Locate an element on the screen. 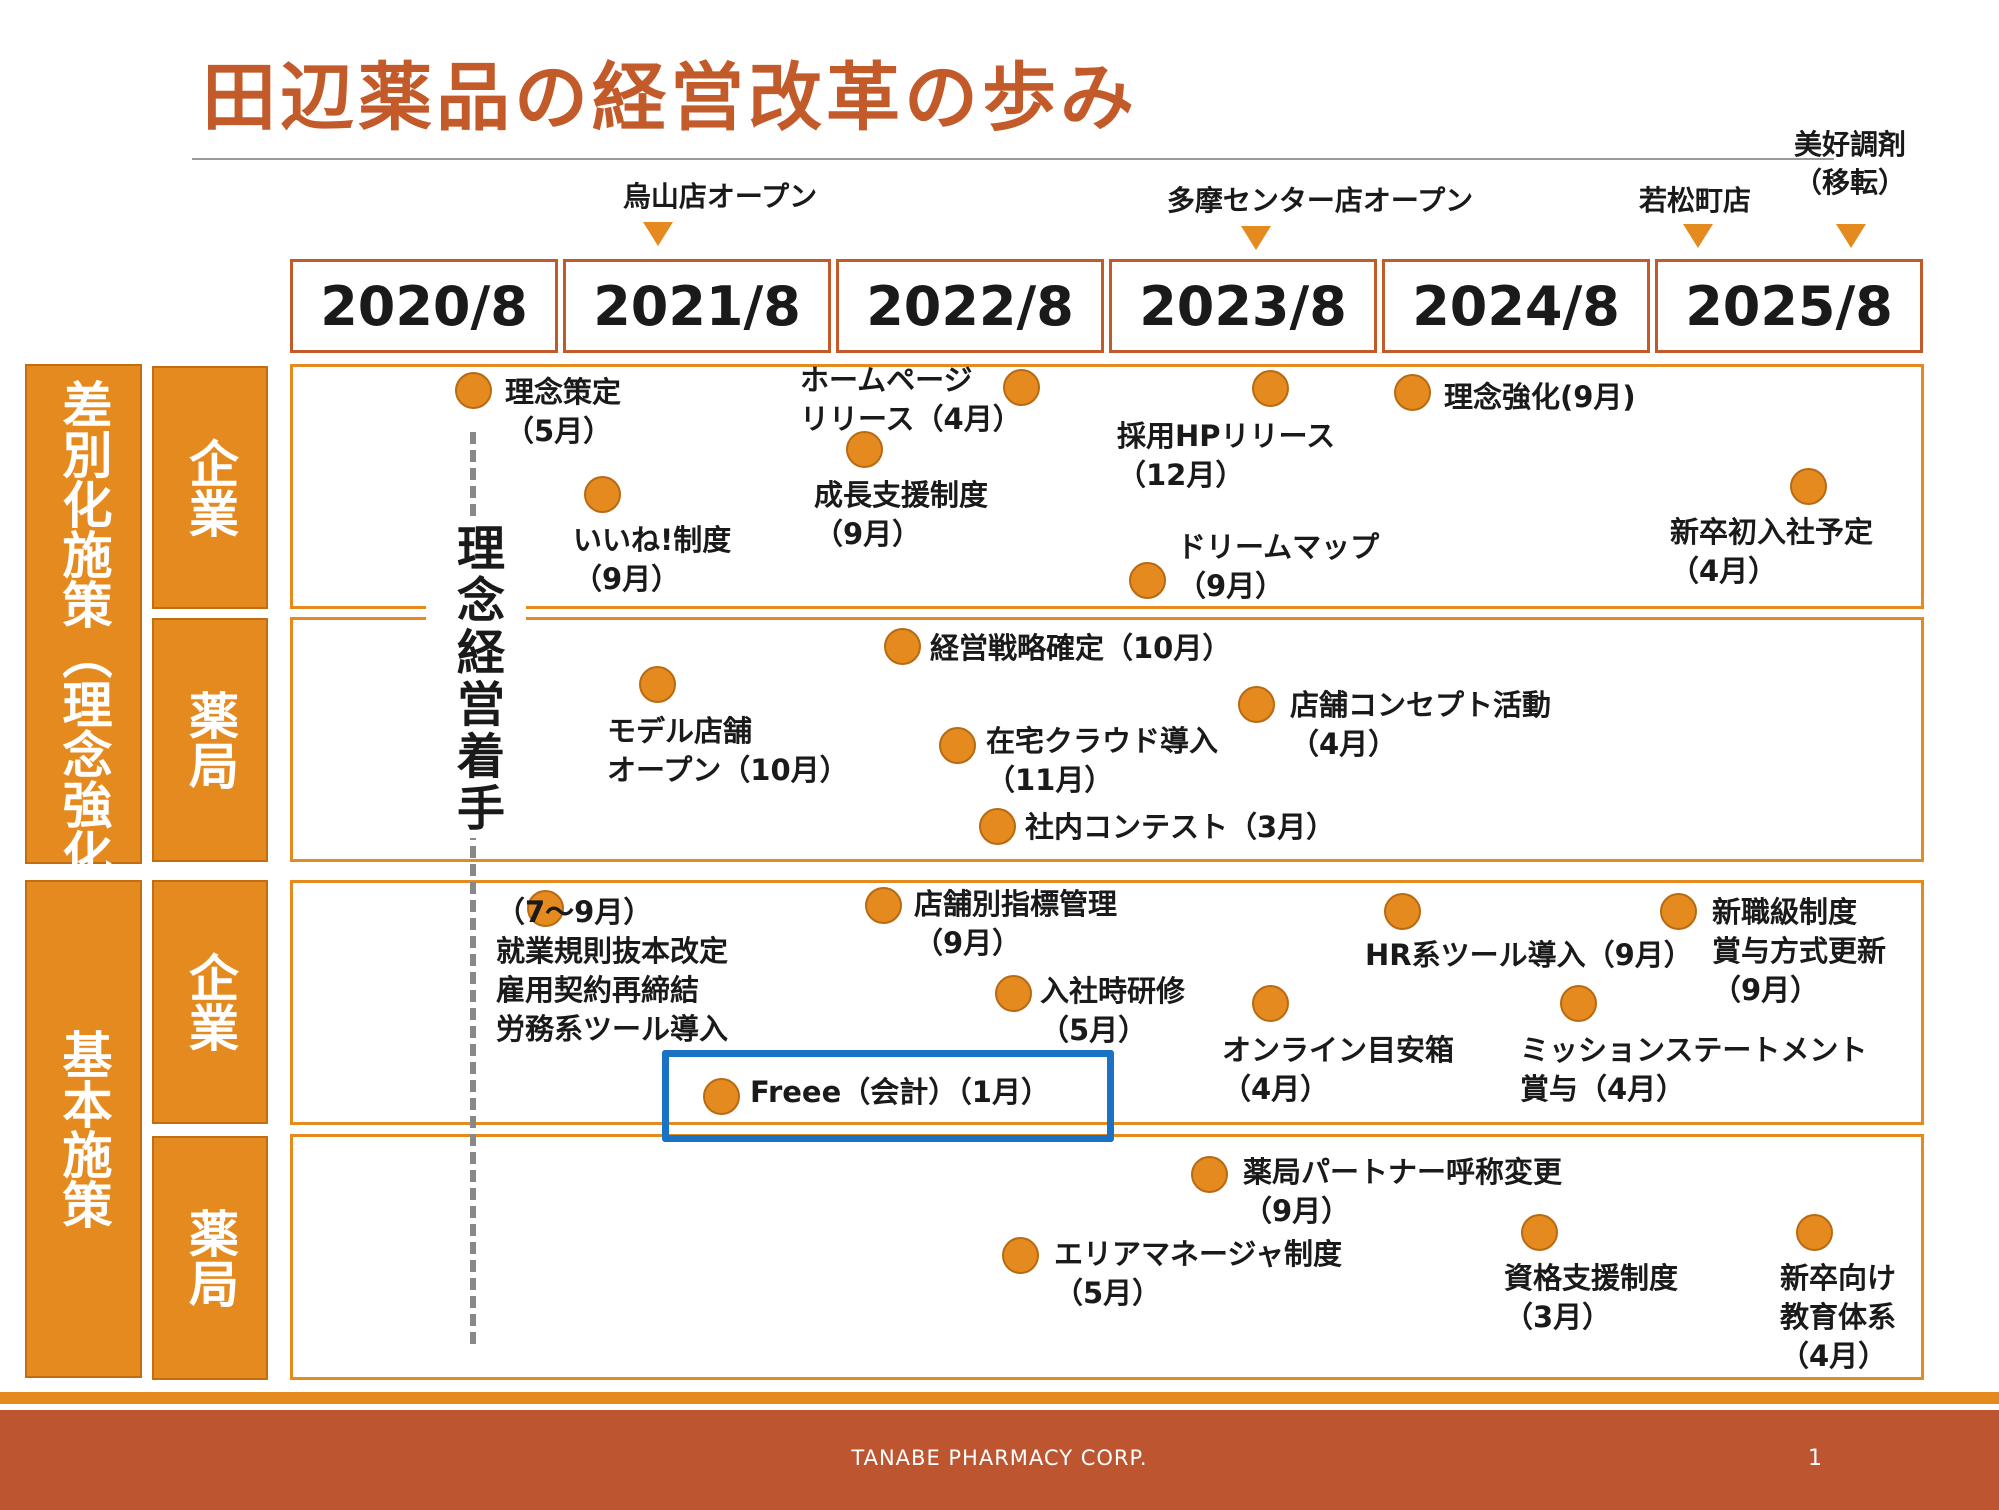 This screenshot has height=1510, width=1999. page-number: 1 is located at coordinates (1815, 1458).